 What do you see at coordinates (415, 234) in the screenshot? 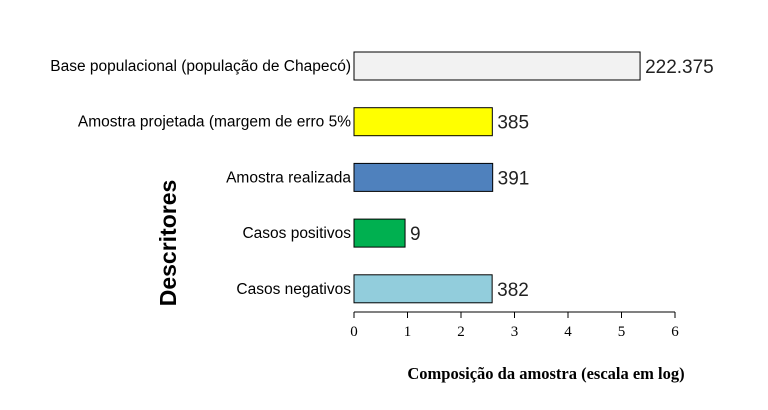
I see `value-label-3: 9` at bounding box center [415, 234].